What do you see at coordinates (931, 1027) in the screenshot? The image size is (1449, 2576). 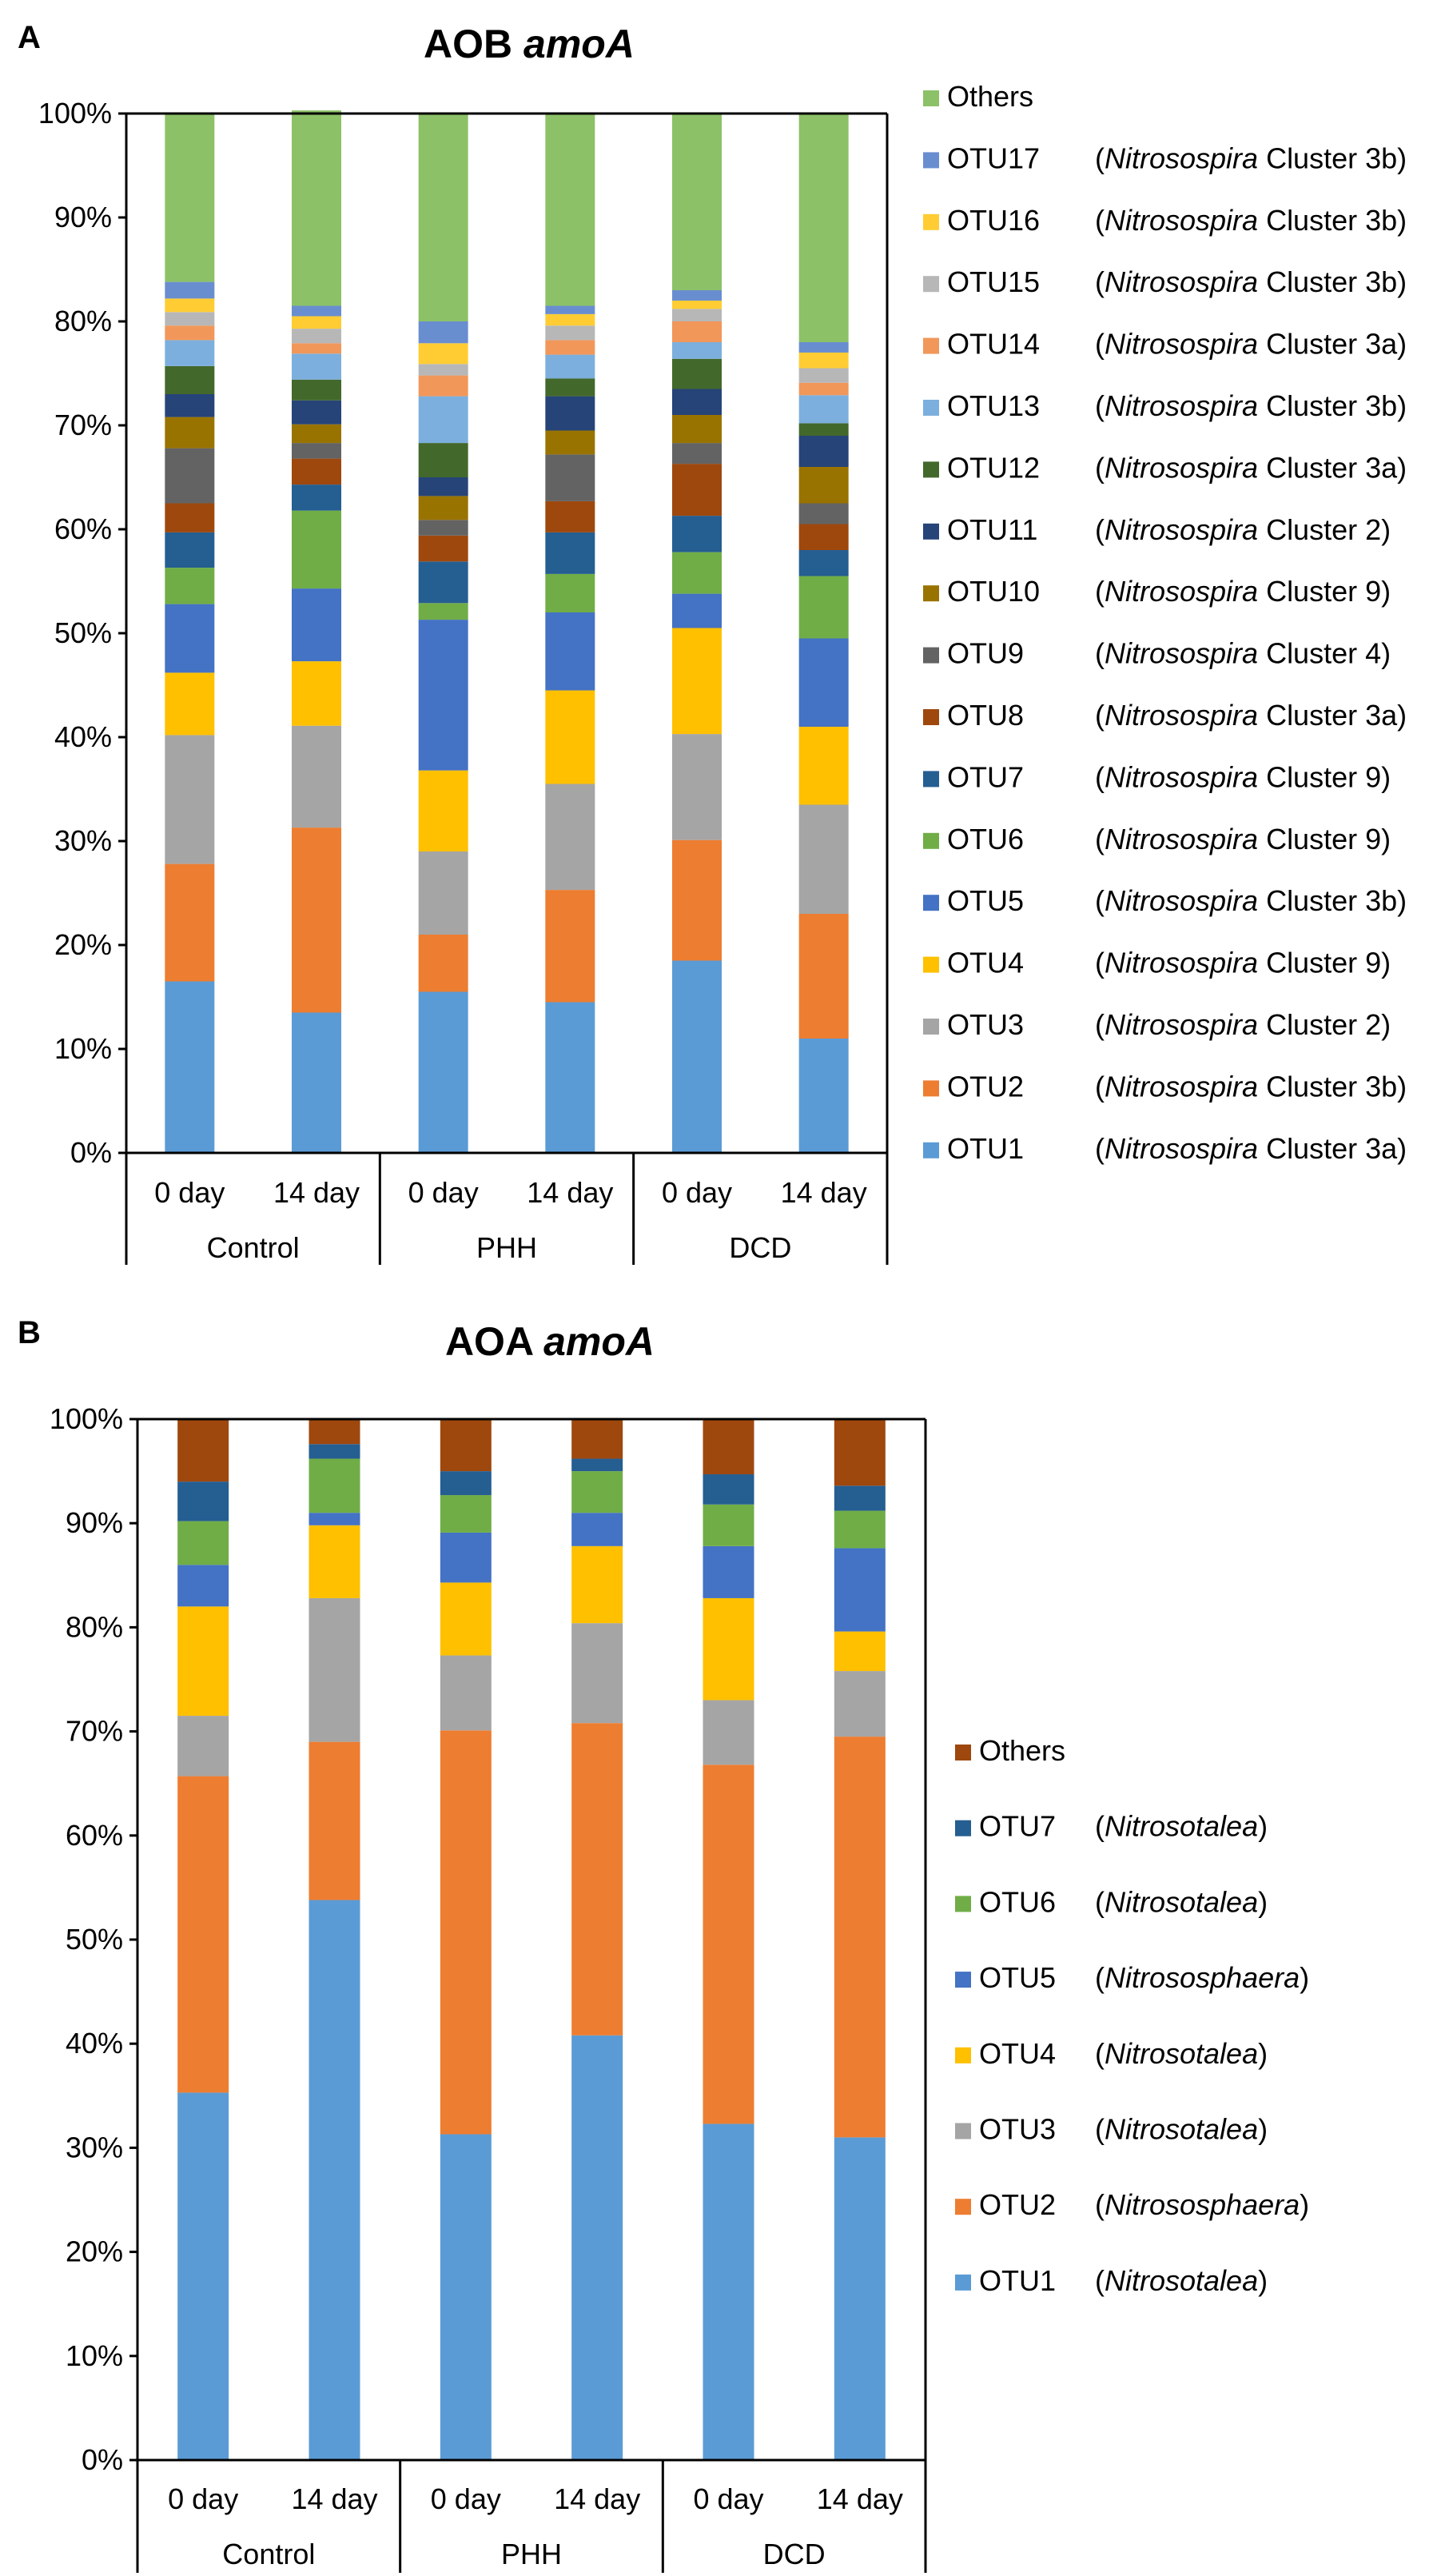 I see `legend-swatch-otu3` at bounding box center [931, 1027].